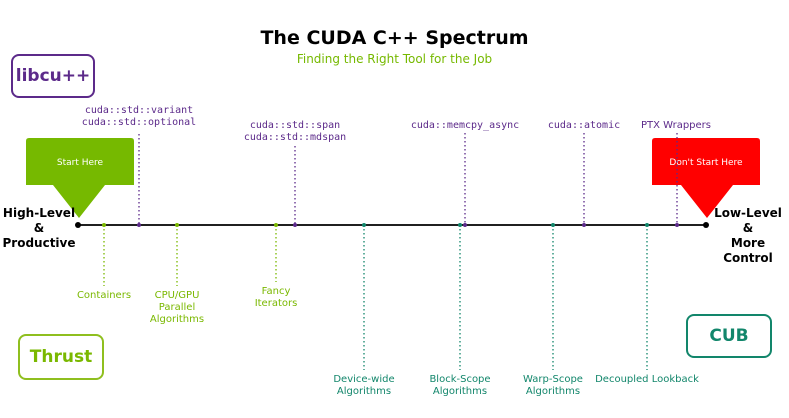  Describe the element at coordinates (748, 228) in the screenshot. I see `end-right-line: &` at that location.